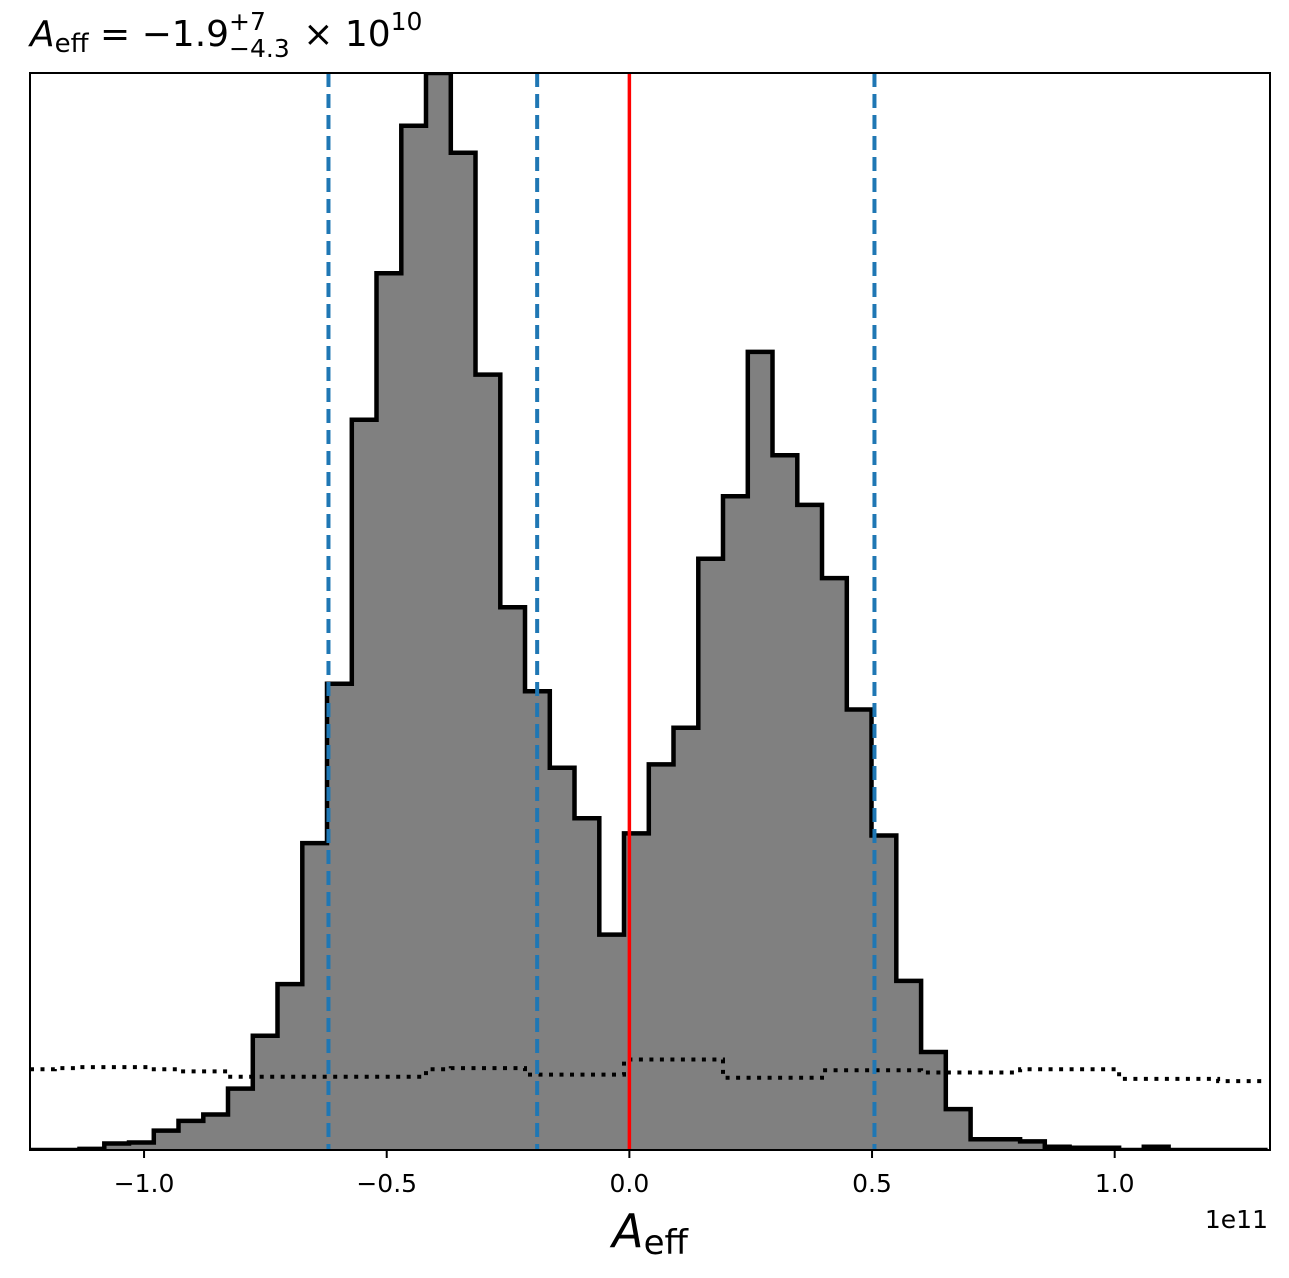 The image size is (1289, 1278). What do you see at coordinates (41, 34) in the screenshot?
I see `title-symbol: A` at bounding box center [41, 34].